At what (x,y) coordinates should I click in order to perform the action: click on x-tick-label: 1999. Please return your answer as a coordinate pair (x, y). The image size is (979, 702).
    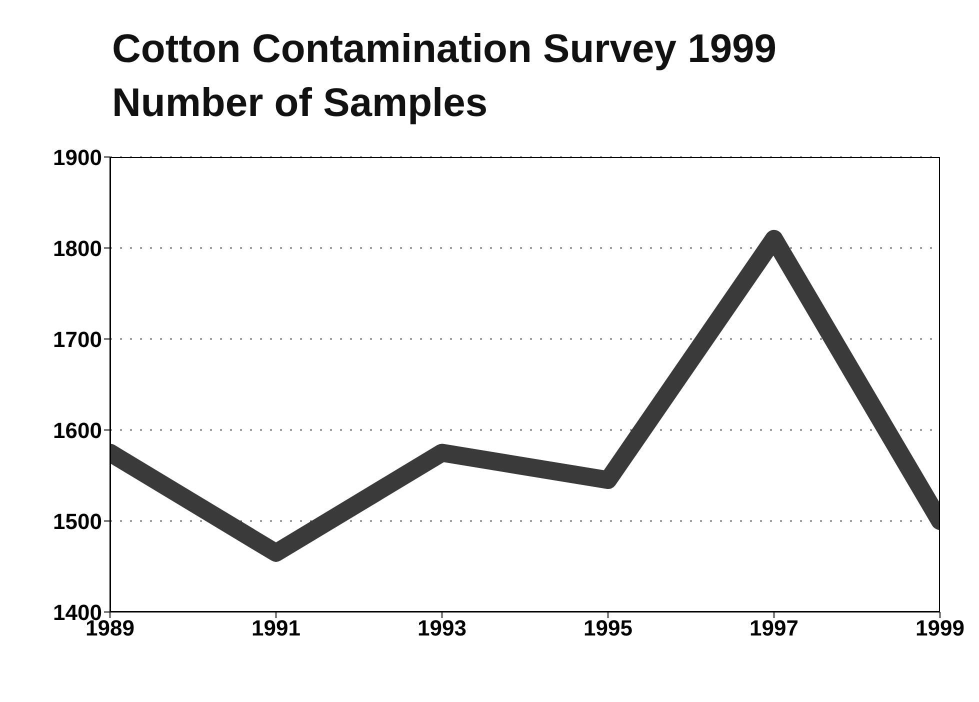
    Looking at the image, I should click on (940, 628).